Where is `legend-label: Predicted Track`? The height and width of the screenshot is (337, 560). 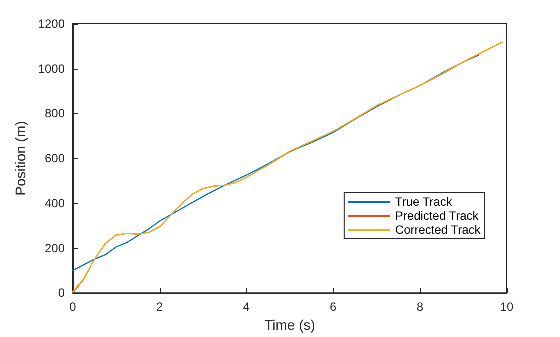
legend-label: Predicted Track is located at coordinates (437, 216).